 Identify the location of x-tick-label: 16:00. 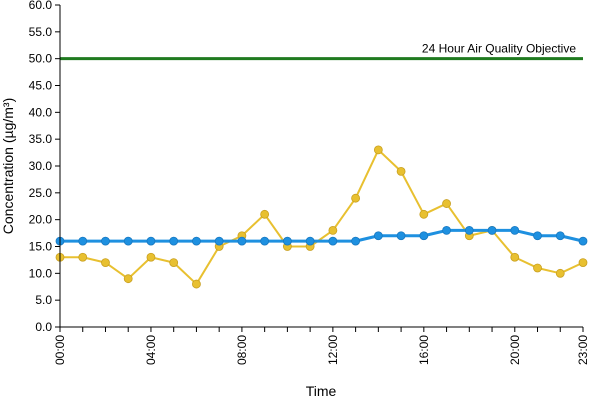
(424, 350).